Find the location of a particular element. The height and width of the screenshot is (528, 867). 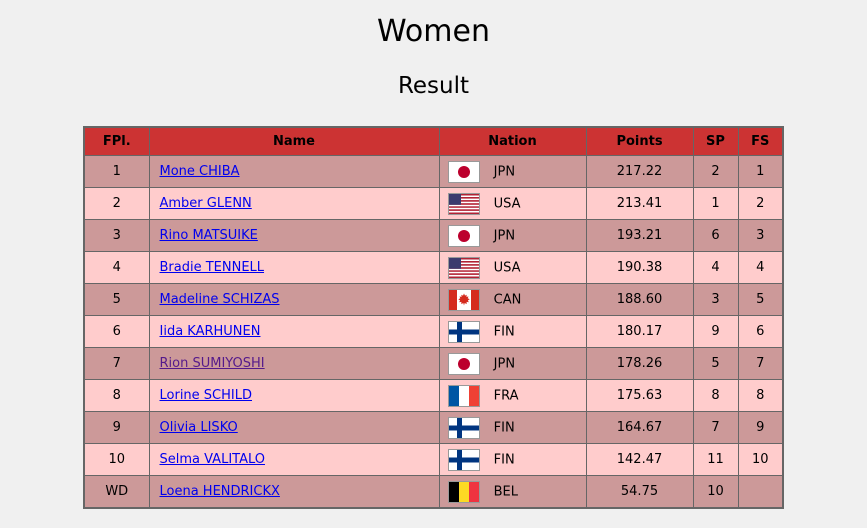

points-cell: 180.17 is located at coordinates (639, 331).